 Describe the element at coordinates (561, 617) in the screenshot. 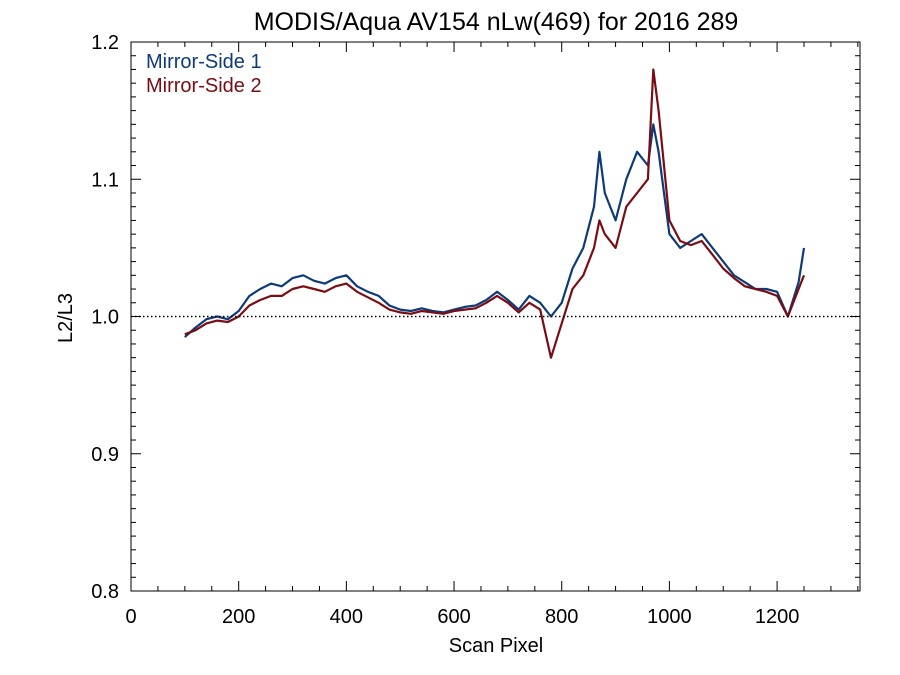

I see `x-tick-label: 800` at that location.